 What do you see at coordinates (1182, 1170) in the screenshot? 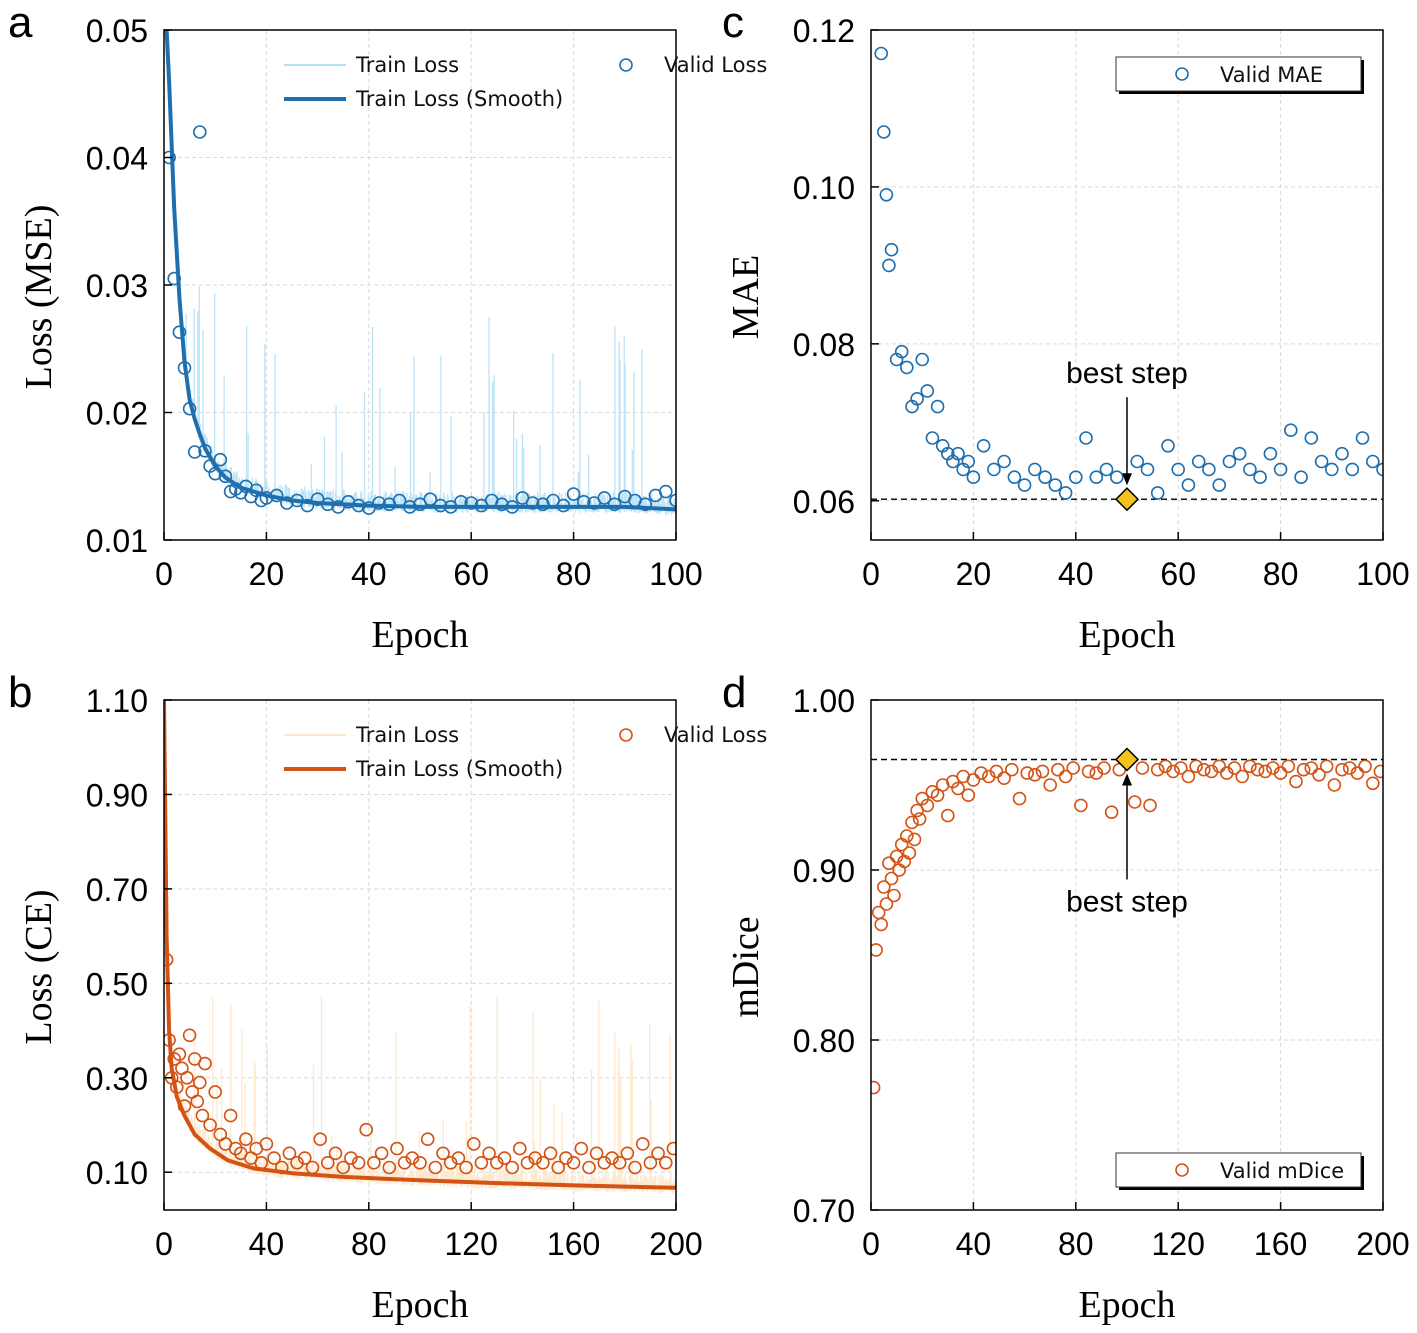
I see `legend-swatch` at bounding box center [1182, 1170].